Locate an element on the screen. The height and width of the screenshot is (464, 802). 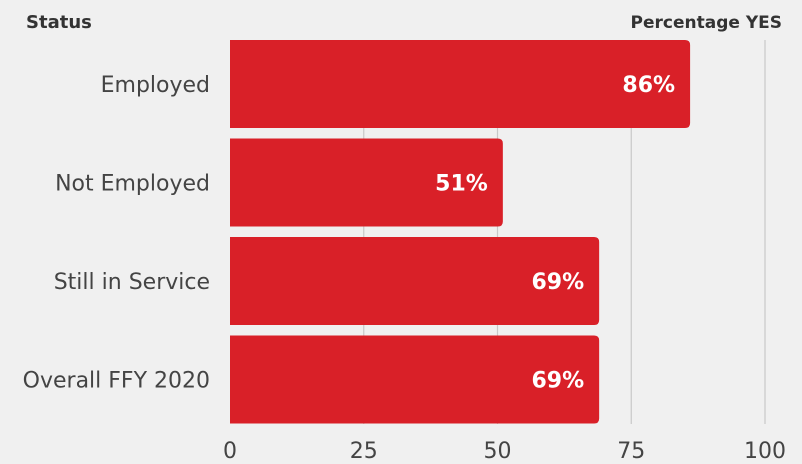
value-label-1: 51% is located at coordinates (461, 184).